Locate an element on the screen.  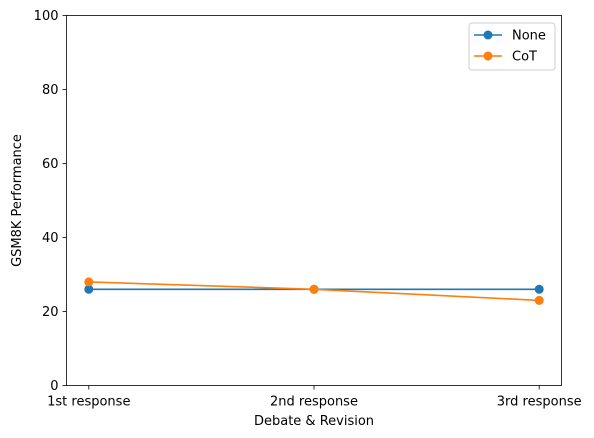
x-tick-label: 3rd response is located at coordinates (539, 402).